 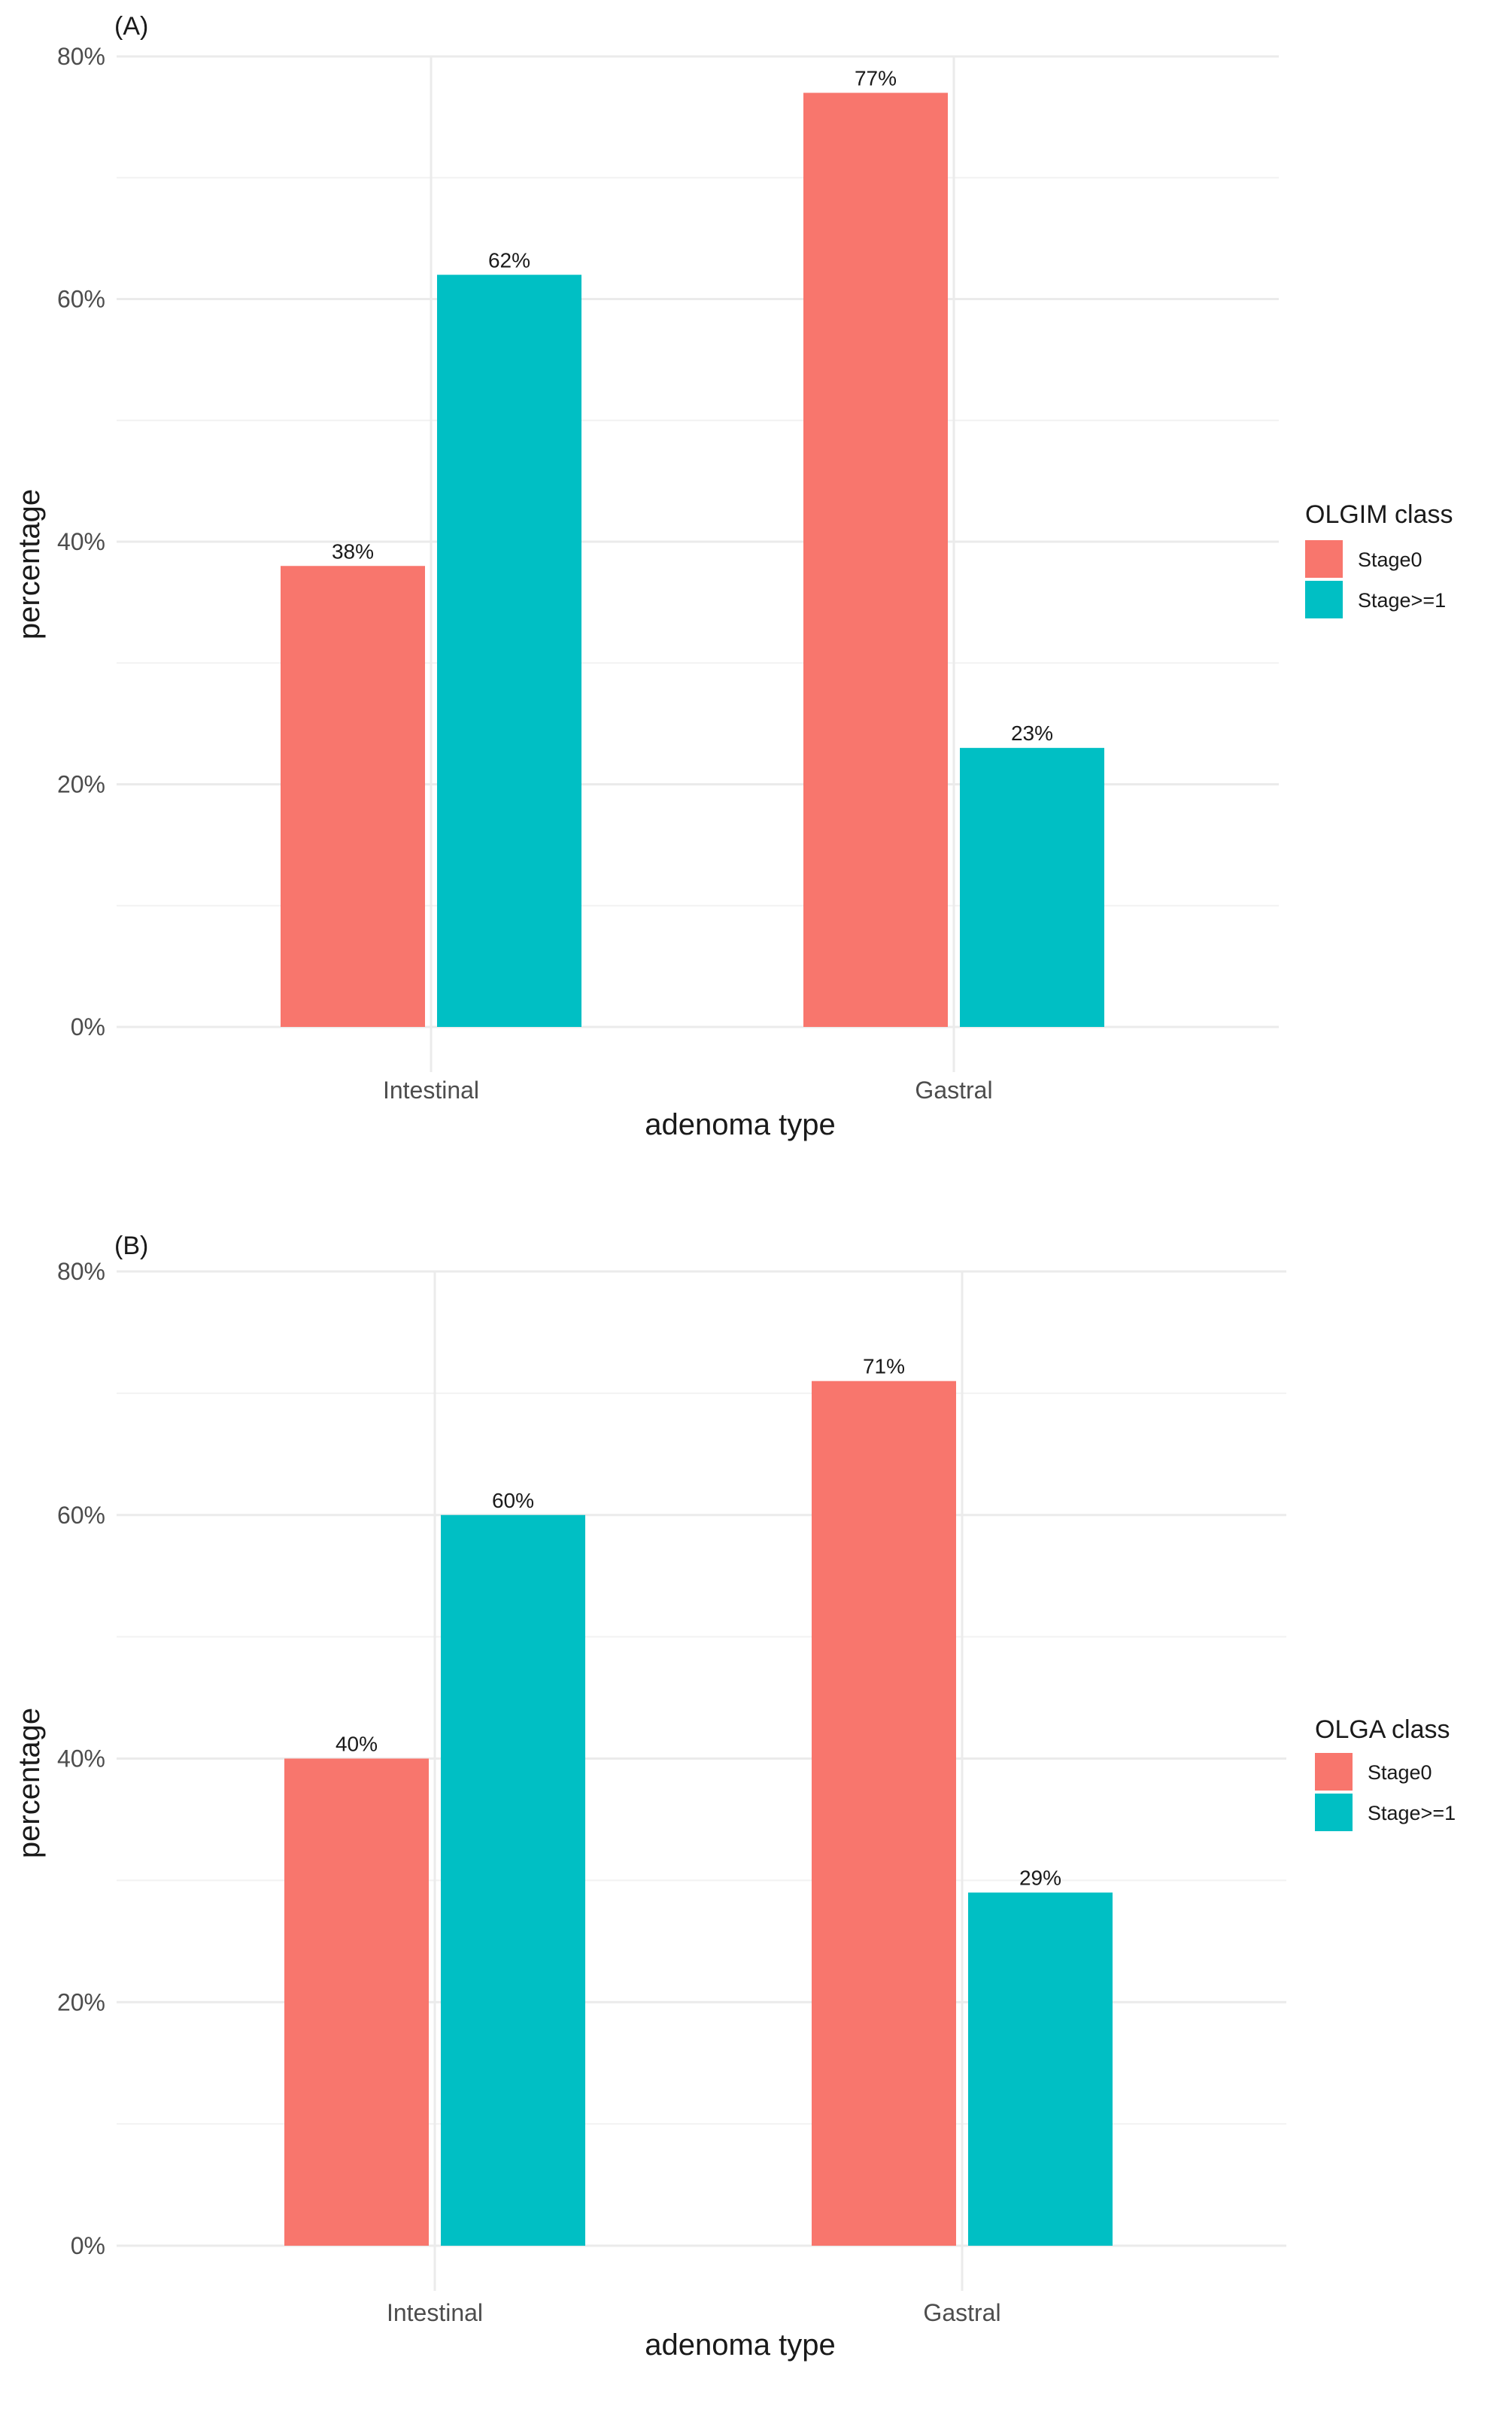 I want to click on legend-title: OLGIM class, so click(x=1379, y=514).